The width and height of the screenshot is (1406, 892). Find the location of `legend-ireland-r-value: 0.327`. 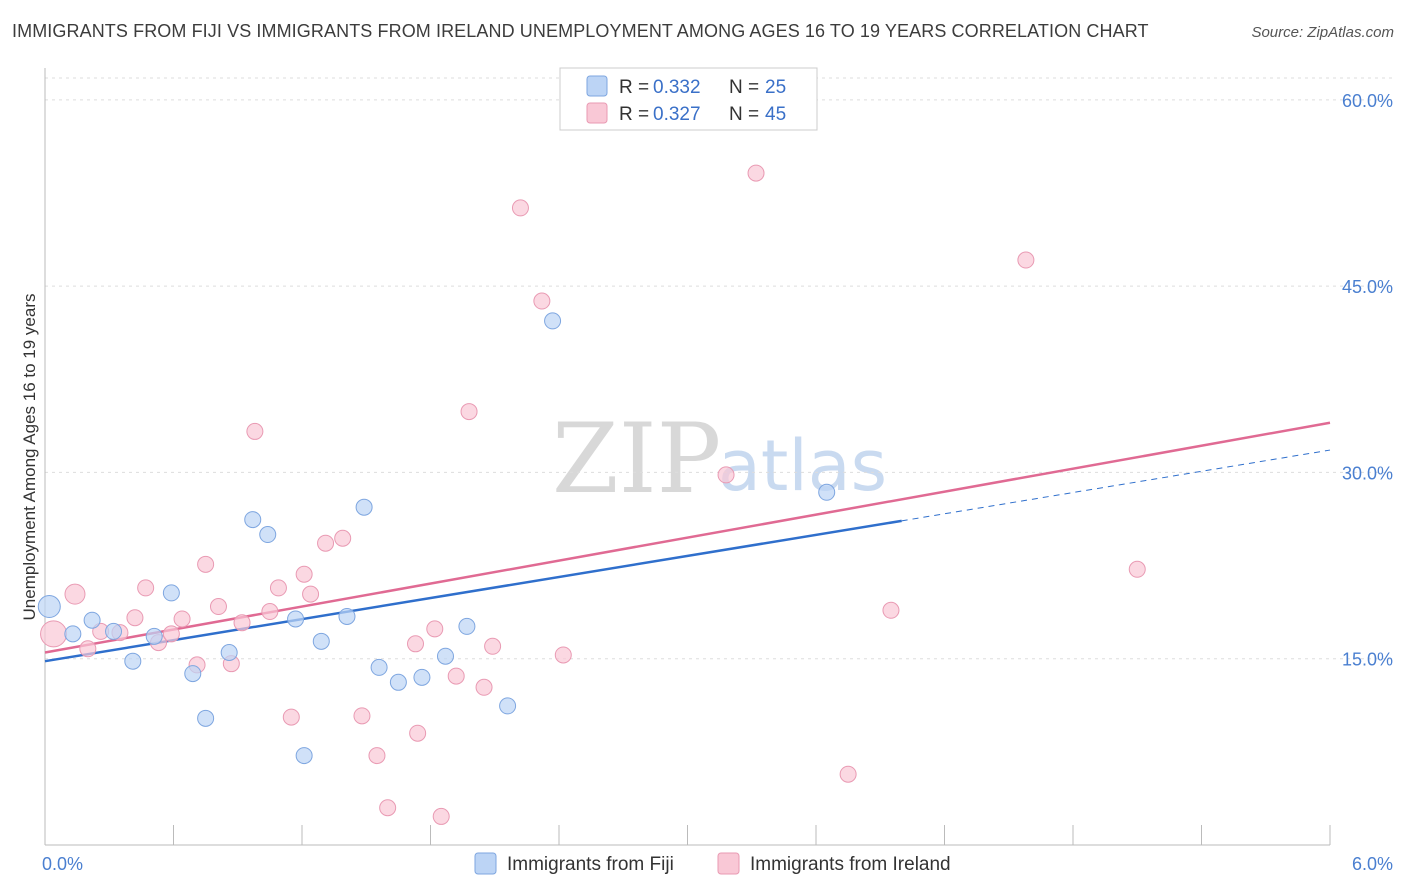

legend-ireland-r-value: 0.327 is located at coordinates (677, 114).